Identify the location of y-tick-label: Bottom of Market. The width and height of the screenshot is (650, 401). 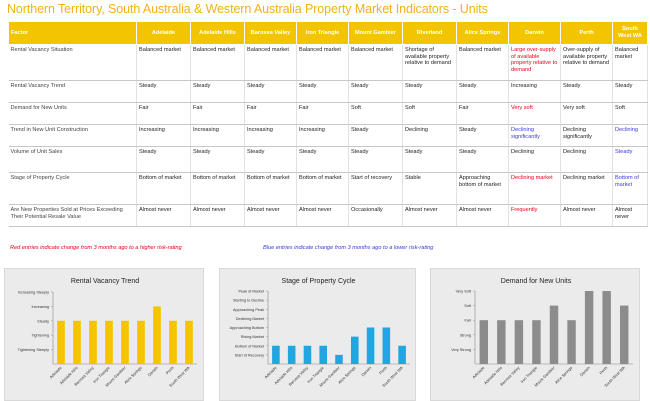
(250, 346).